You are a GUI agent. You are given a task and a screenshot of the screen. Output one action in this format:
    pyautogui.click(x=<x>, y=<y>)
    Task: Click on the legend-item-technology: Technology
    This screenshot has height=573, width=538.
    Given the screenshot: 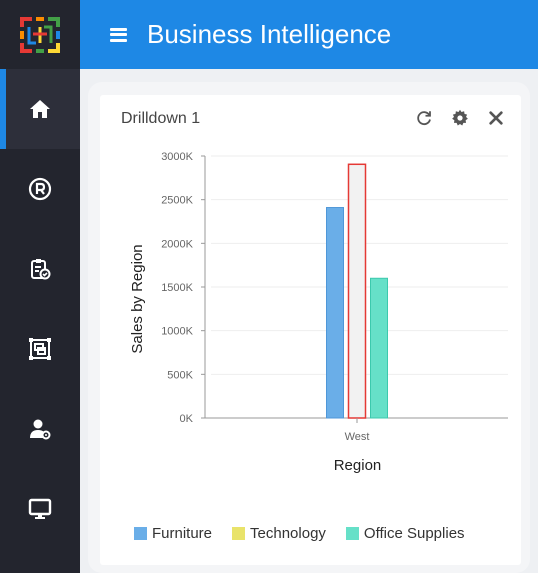 What is the action you would take?
    pyautogui.click(x=279, y=533)
    